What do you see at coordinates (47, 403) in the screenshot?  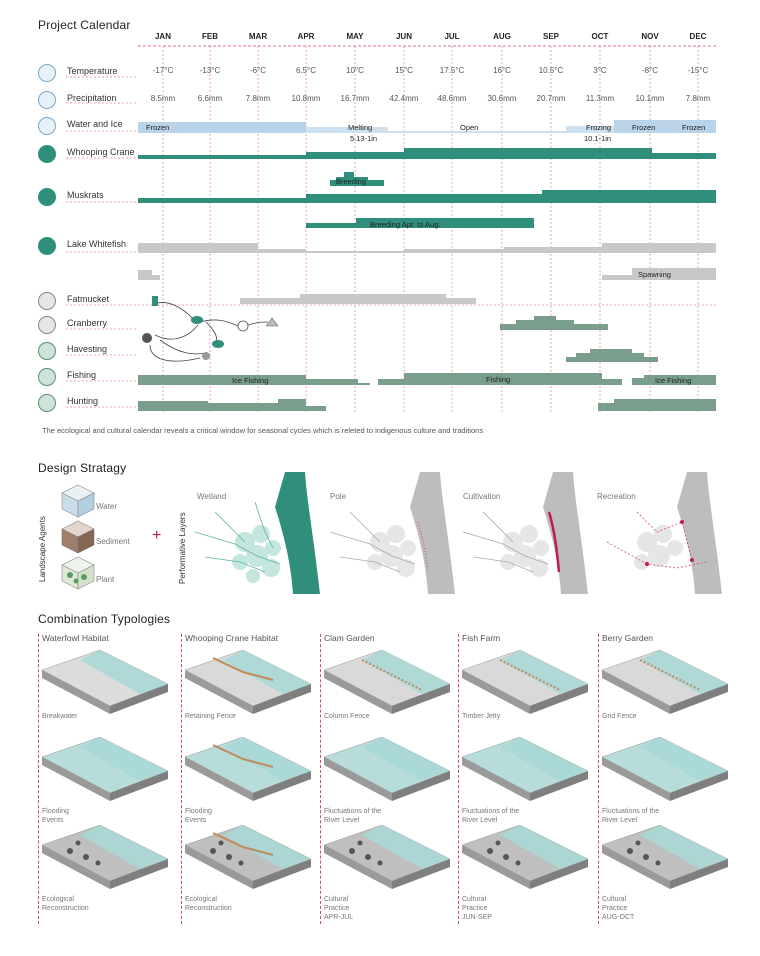 I see `hunting-icon` at bounding box center [47, 403].